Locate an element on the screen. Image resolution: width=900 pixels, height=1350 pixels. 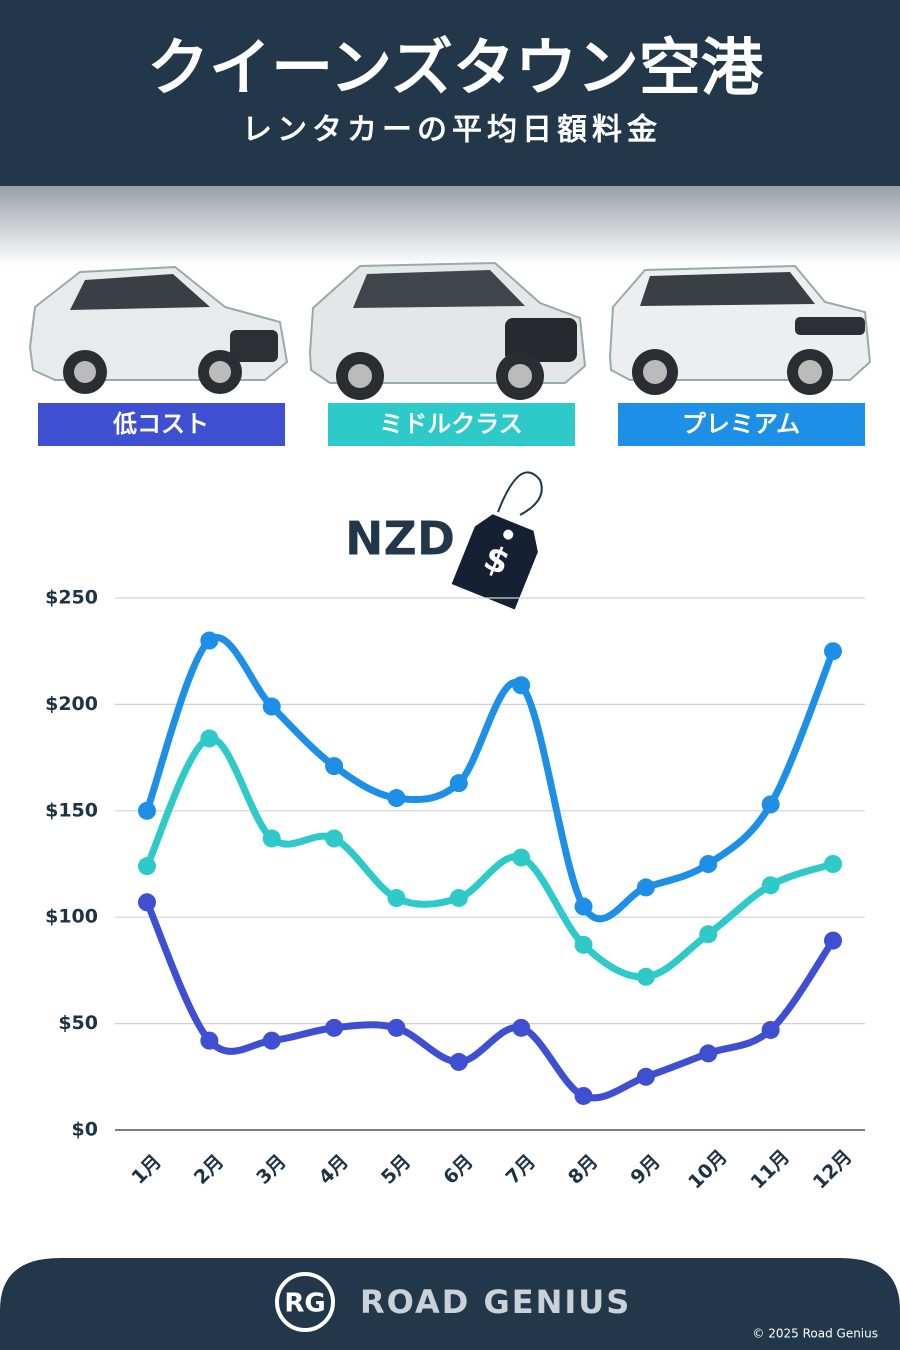
legend-label: プレミアム is located at coordinates (741, 424).